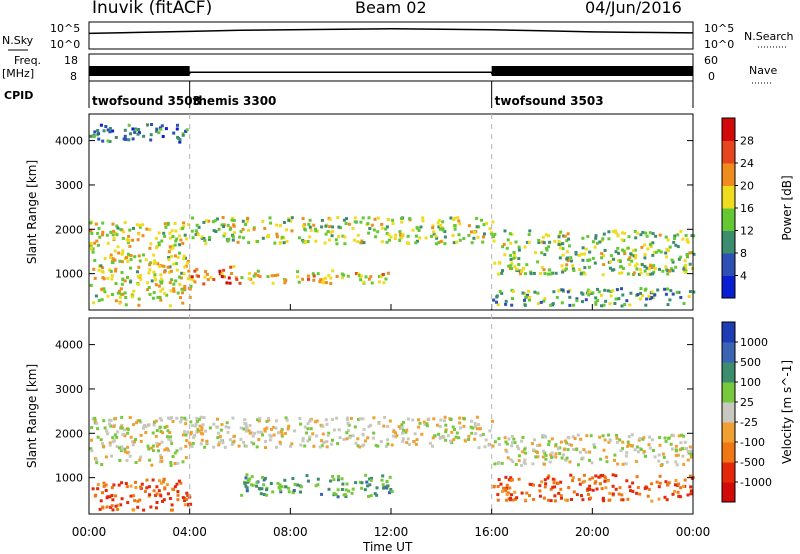 This screenshot has width=800, height=554. What do you see at coordinates (69, 185) in the screenshot?
I see `ytick-label-2: 3000` at bounding box center [69, 185].